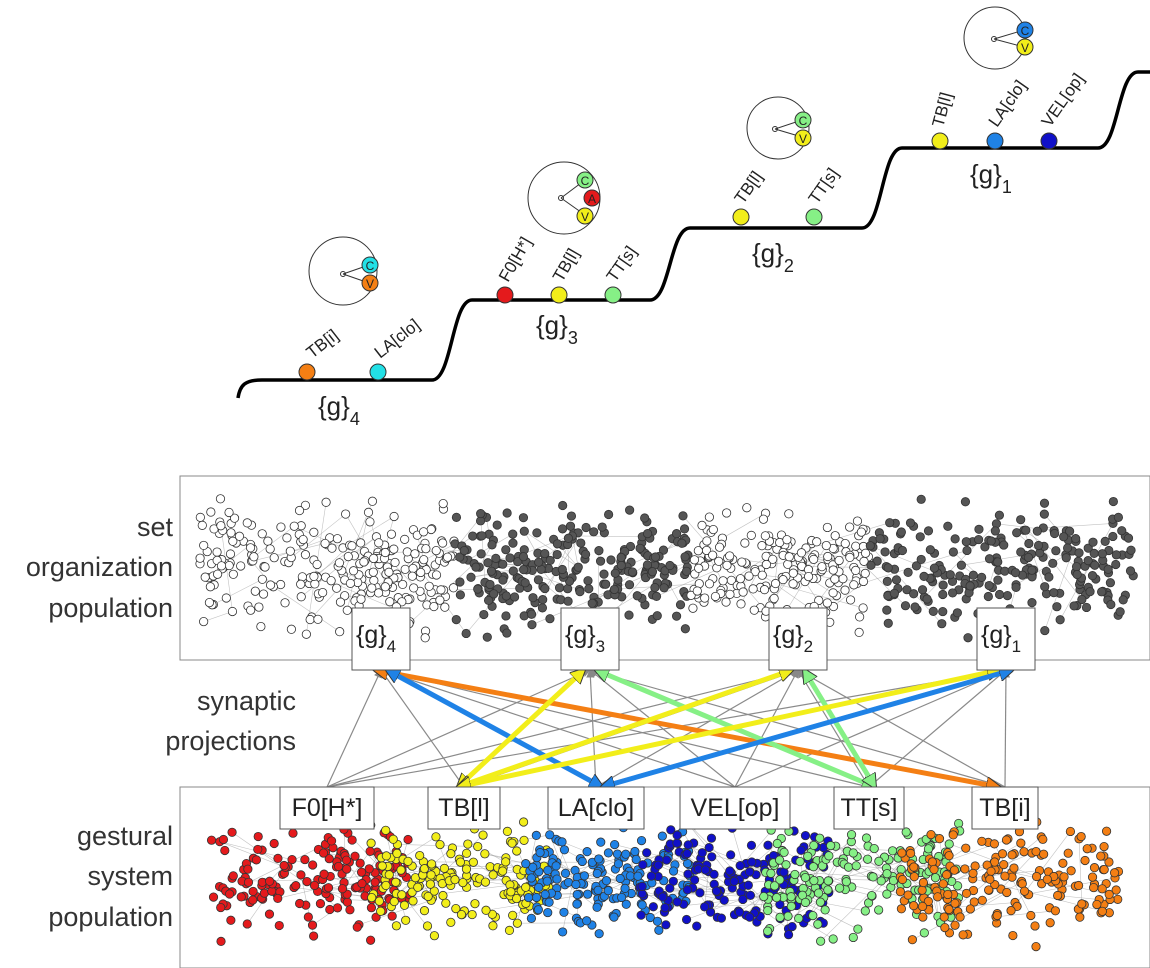  I want to click on svg-text: VEL[op], so click(735, 808).